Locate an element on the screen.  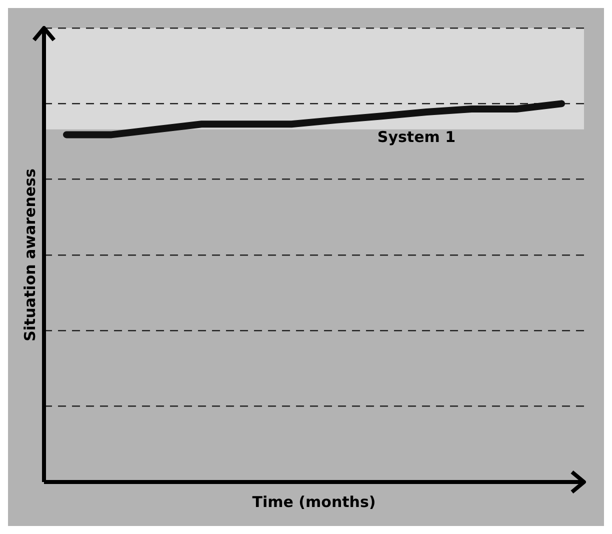
x-axis-title: Time (months) is located at coordinates (314, 501).